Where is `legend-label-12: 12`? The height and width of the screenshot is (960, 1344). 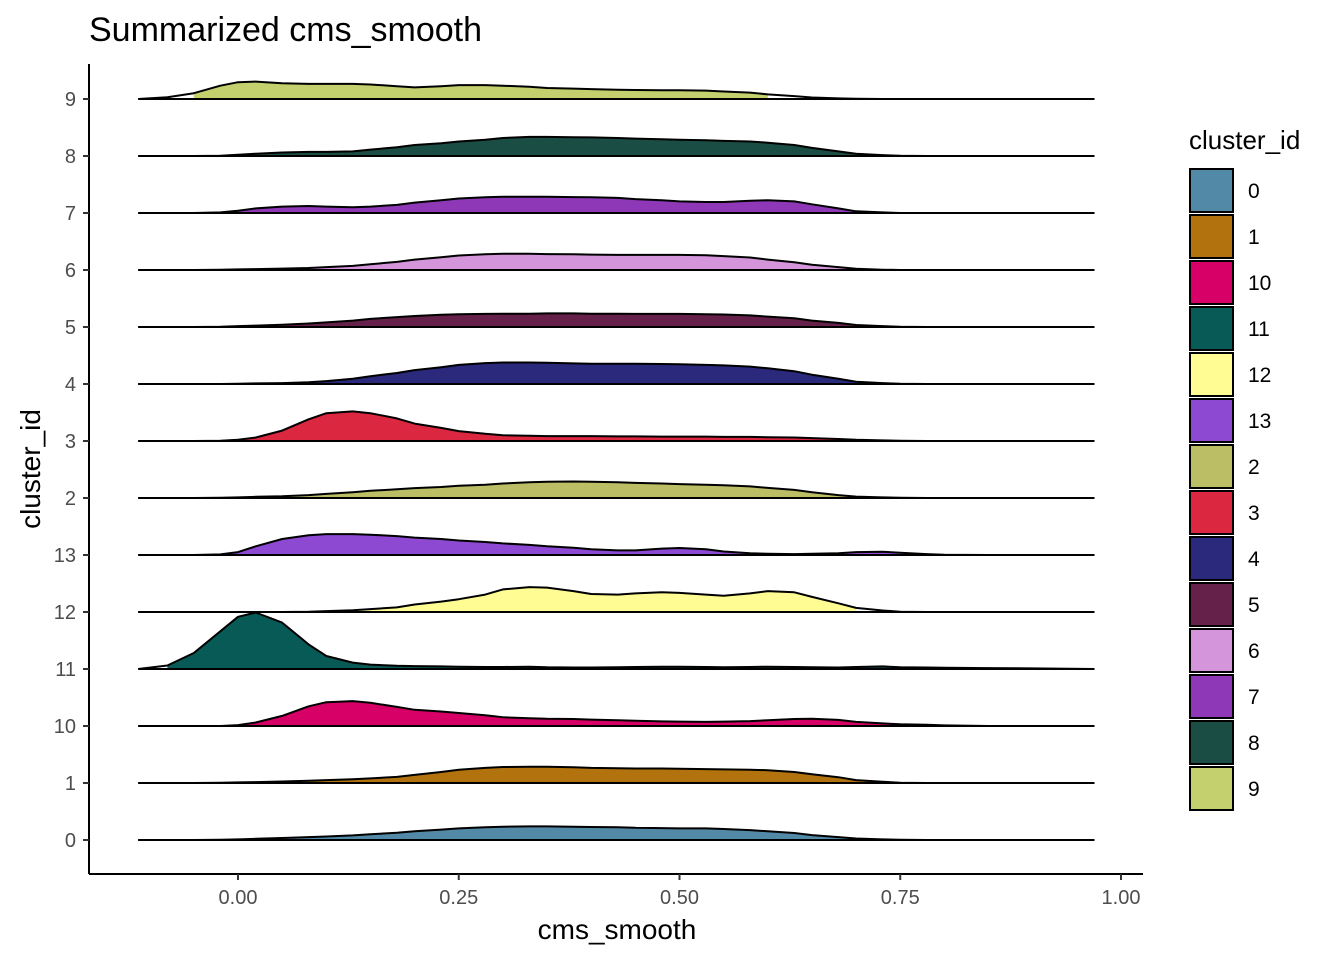 legend-label-12: 12 is located at coordinates (1259, 375).